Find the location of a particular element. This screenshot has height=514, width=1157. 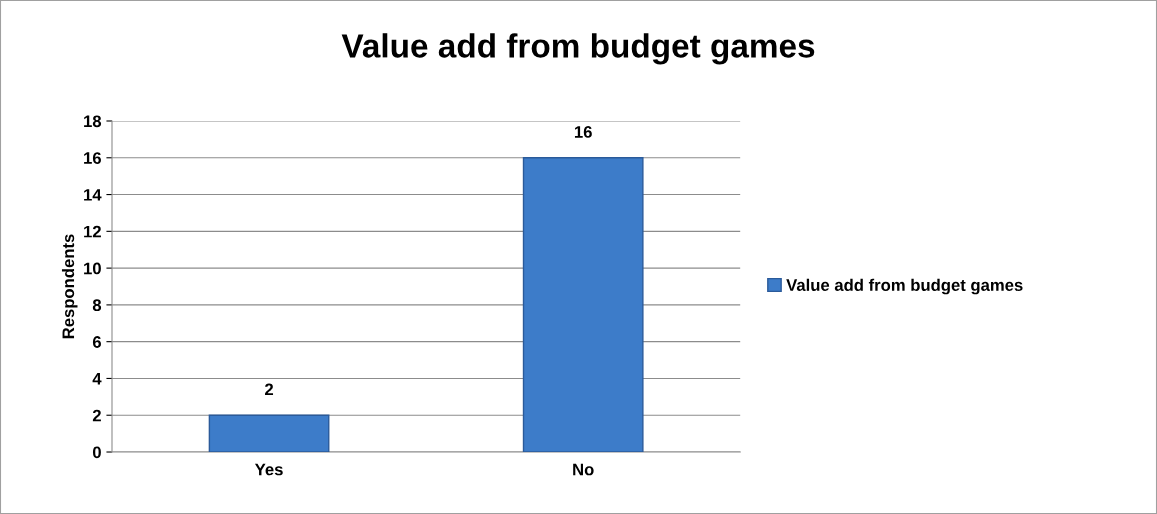

x-tick-label: Yes is located at coordinates (268, 469).